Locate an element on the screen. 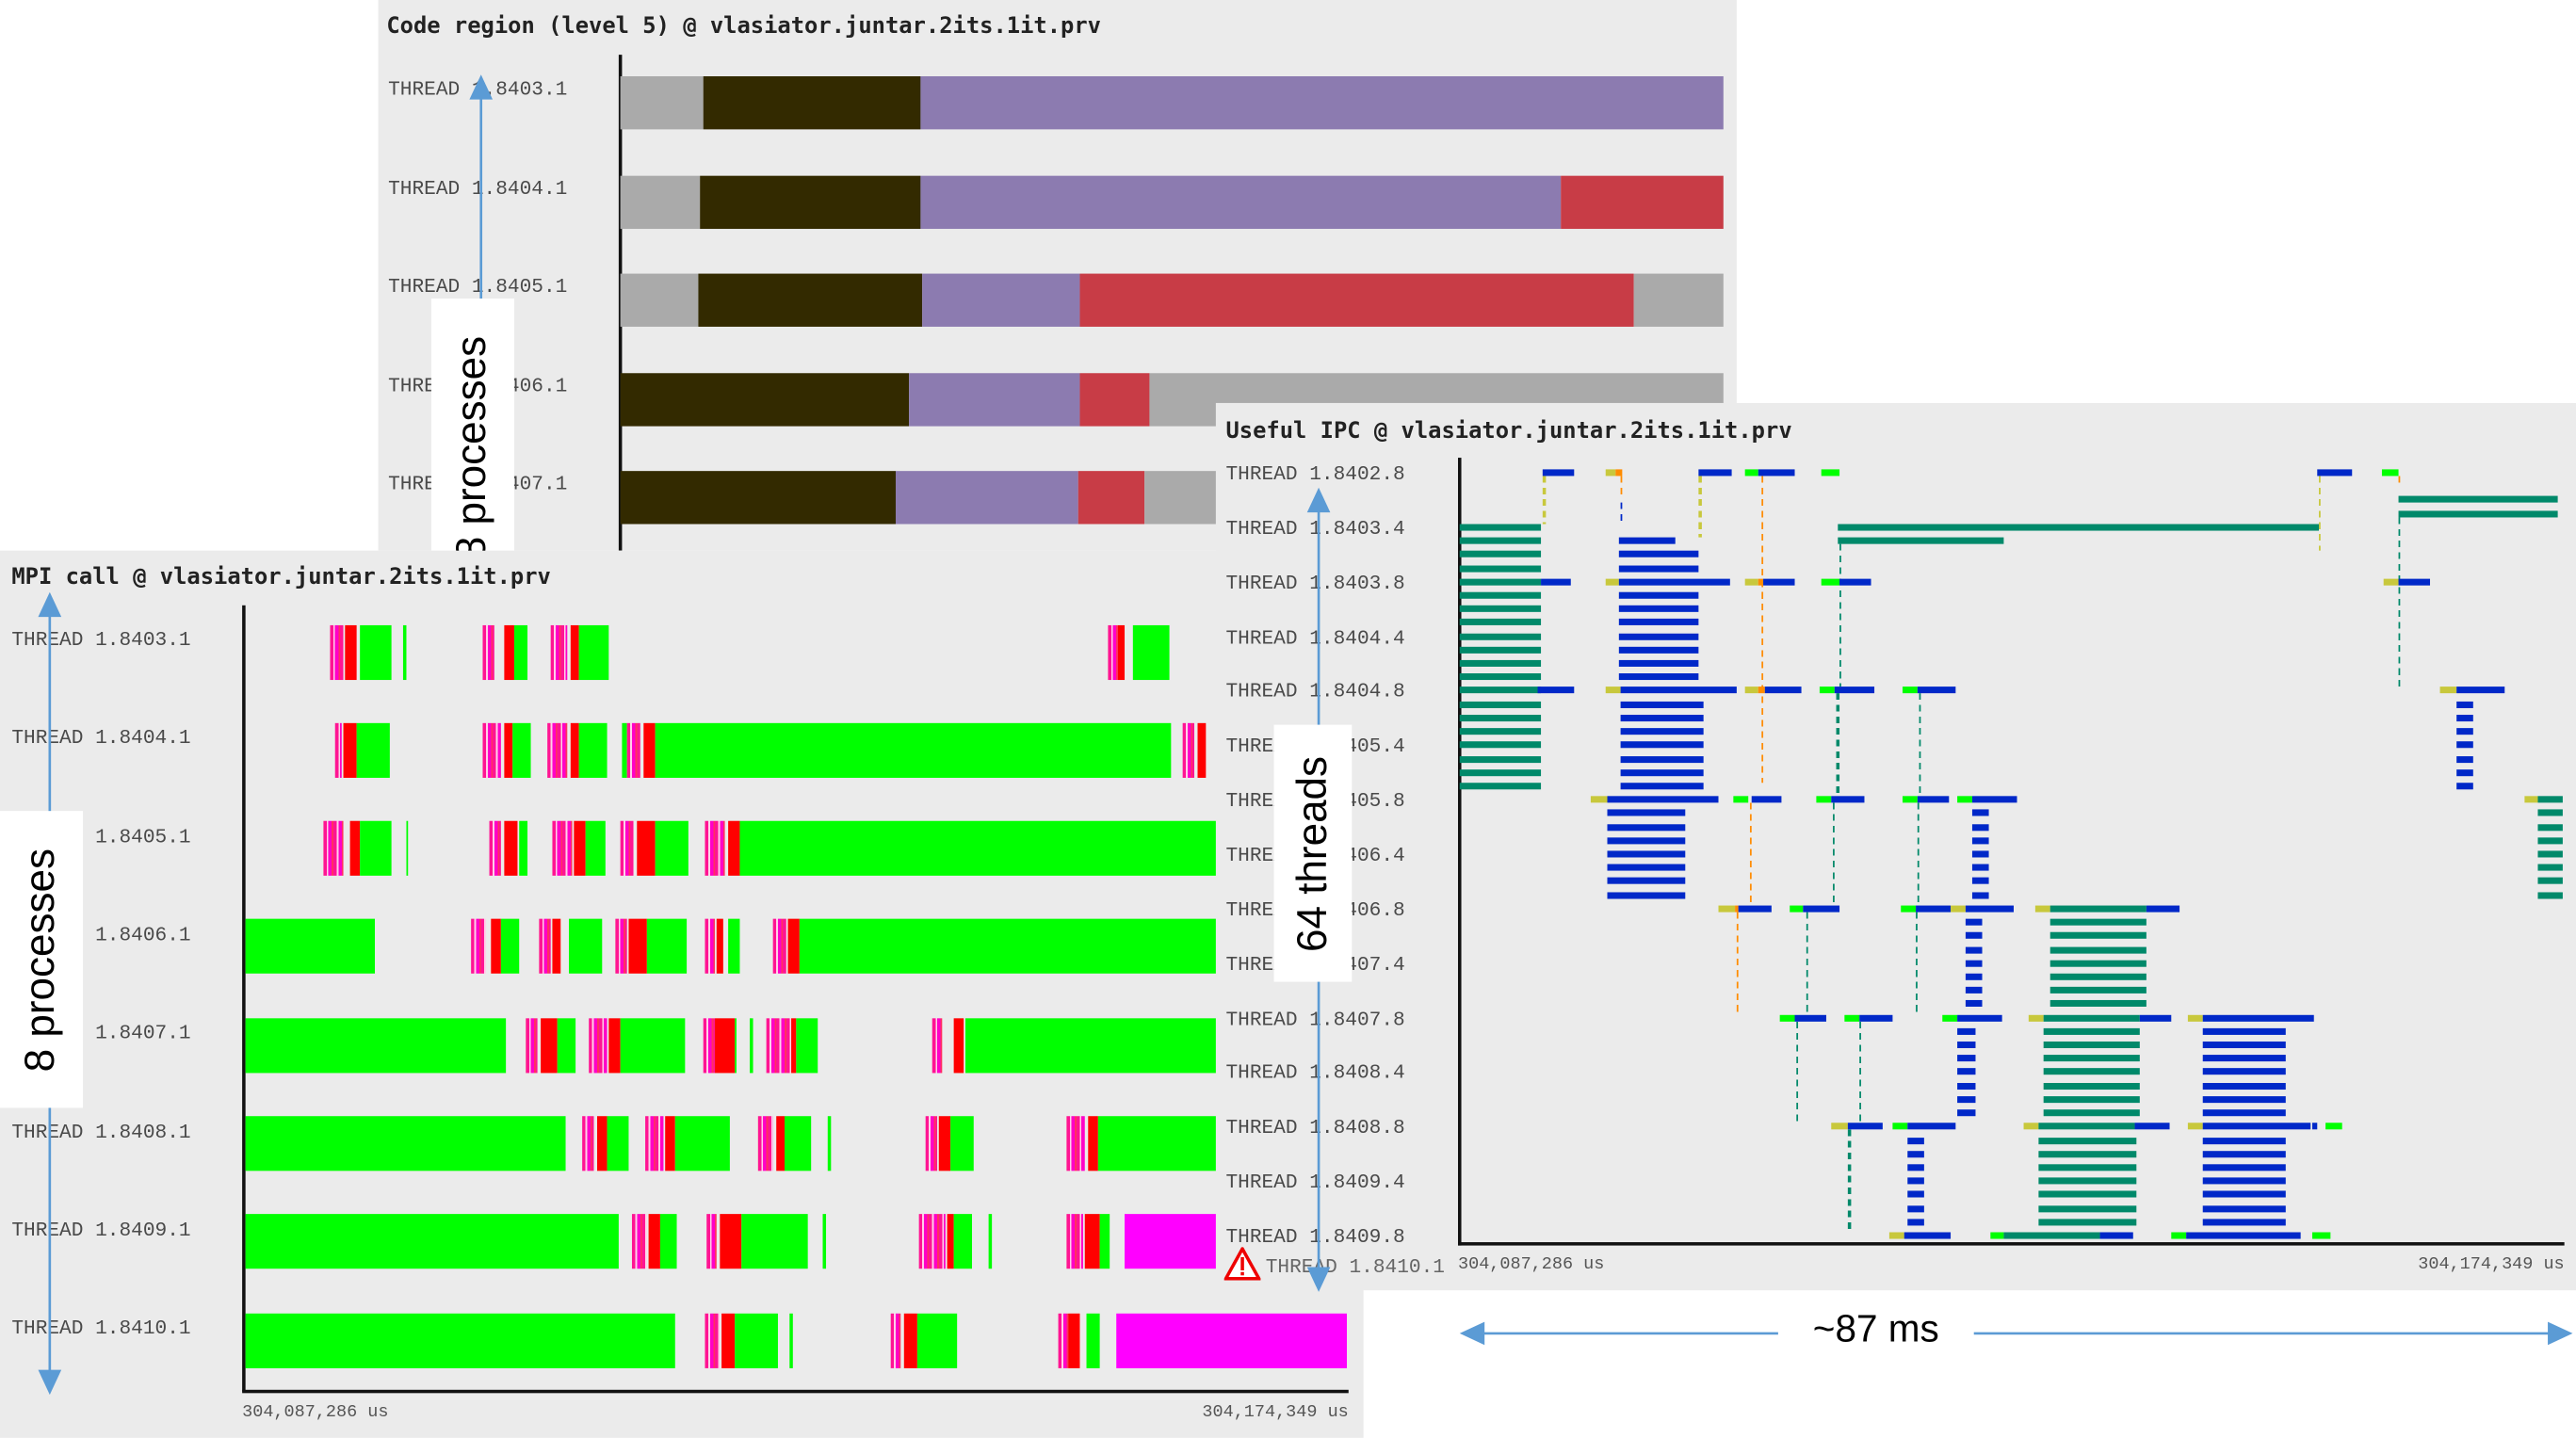 This screenshot has height=1438, width=2576. annotation-text: 64 threads is located at coordinates (1312, 853).